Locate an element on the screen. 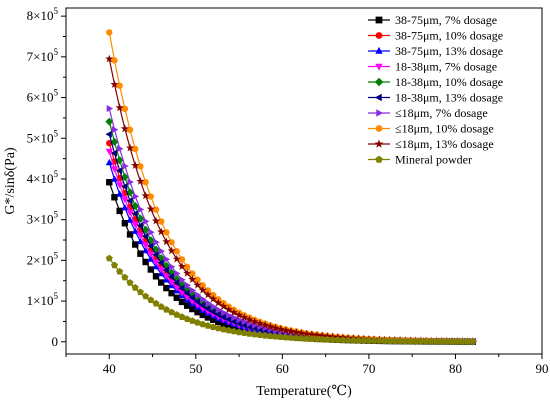 This screenshot has height=413, width=550. legend-label: 18-38μm, 13% dosage is located at coordinates (449, 98).